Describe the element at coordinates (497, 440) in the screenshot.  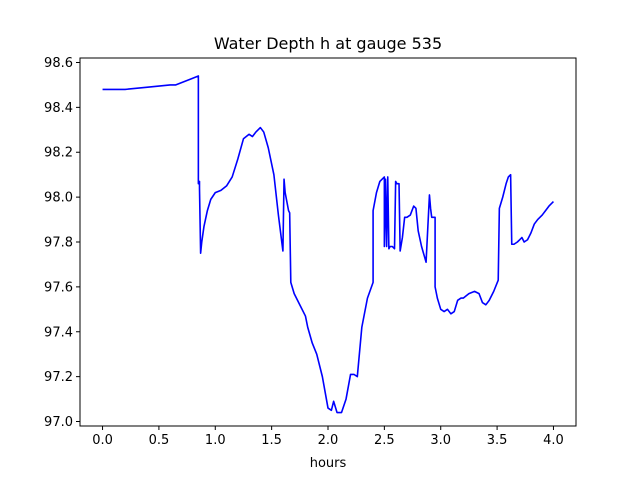
I see `x-tick-label: 3.5` at that location.